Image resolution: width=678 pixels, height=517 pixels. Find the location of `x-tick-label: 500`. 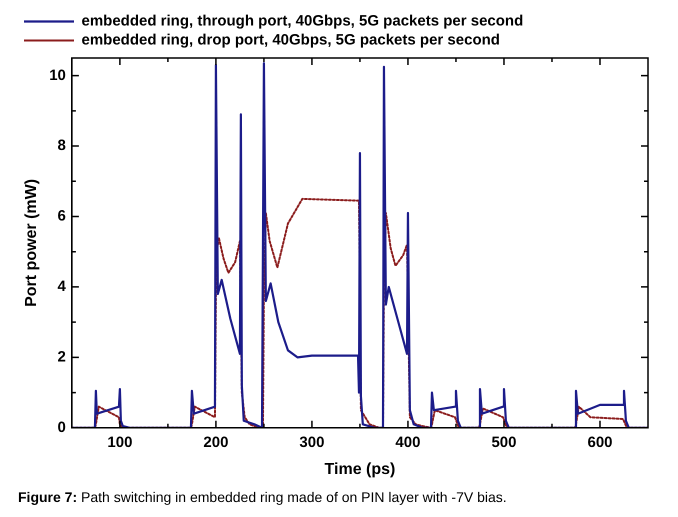

x-tick-label: 500 is located at coordinates (503, 442).